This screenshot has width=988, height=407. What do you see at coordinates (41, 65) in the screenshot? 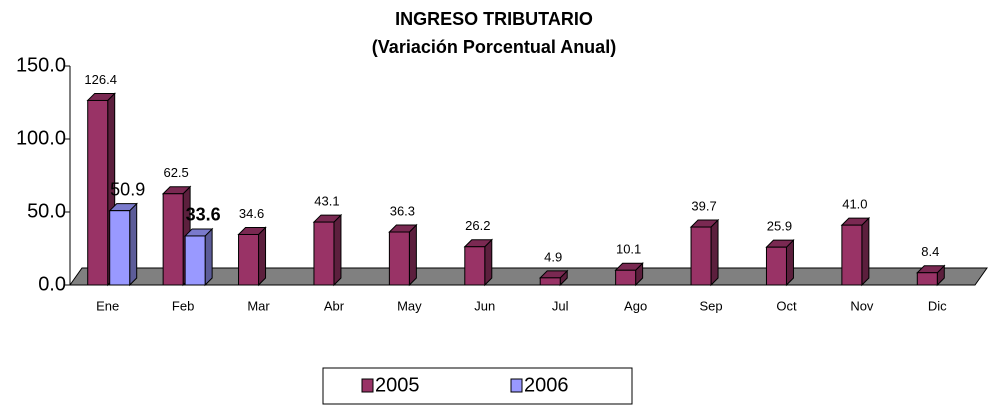
I see `y-tick-label: 150.0` at bounding box center [41, 65].